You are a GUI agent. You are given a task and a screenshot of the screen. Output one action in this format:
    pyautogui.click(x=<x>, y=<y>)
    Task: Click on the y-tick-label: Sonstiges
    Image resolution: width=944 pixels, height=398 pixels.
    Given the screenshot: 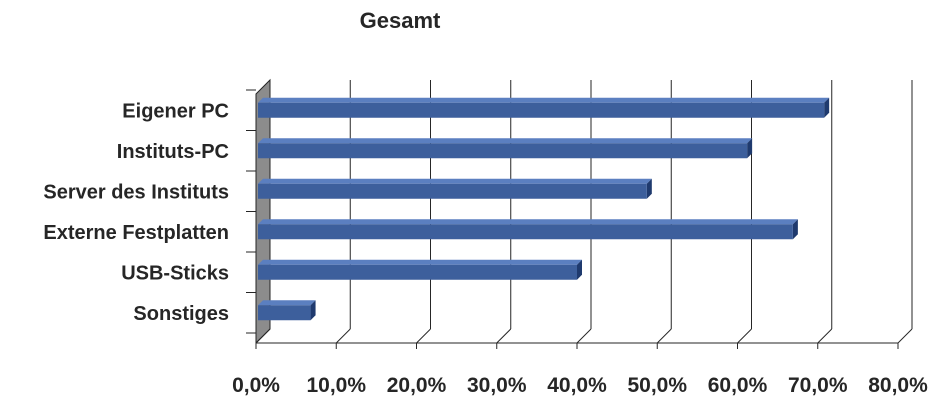 What is the action you would take?
    pyautogui.click(x=181, y=314)
    